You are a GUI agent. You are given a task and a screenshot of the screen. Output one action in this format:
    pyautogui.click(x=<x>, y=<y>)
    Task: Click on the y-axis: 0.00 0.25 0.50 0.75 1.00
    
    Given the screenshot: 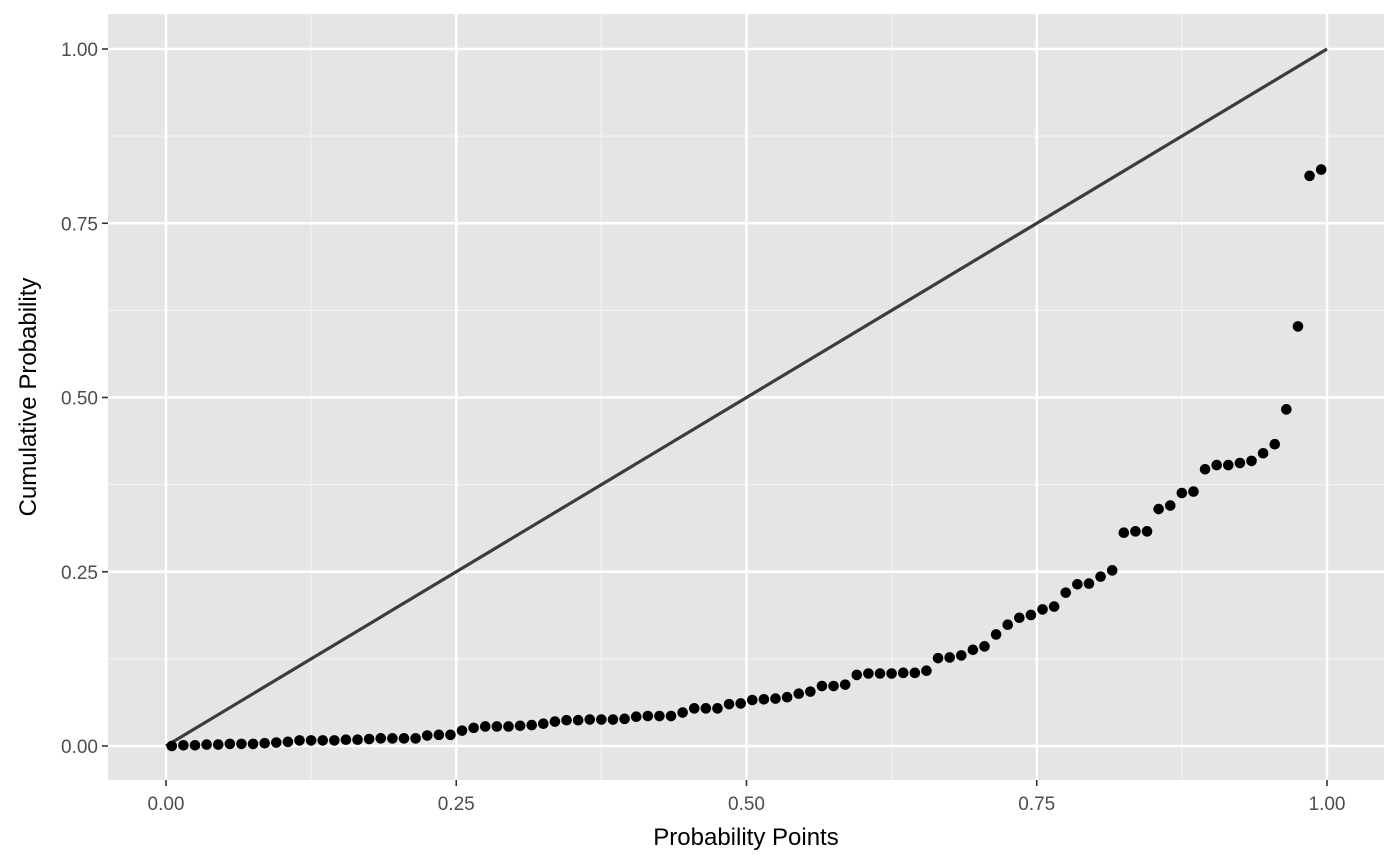 What is the action you would take?
    pyautogui.click(x=84, y=399)
    